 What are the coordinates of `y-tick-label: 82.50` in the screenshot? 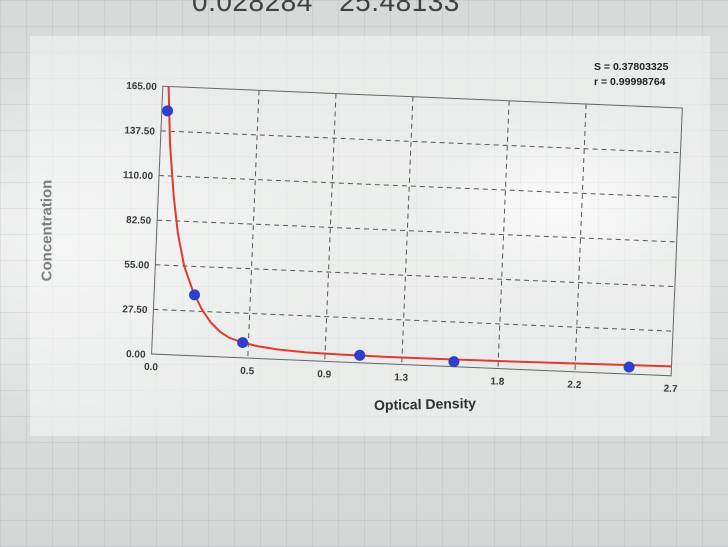 It's located at (139, 221).